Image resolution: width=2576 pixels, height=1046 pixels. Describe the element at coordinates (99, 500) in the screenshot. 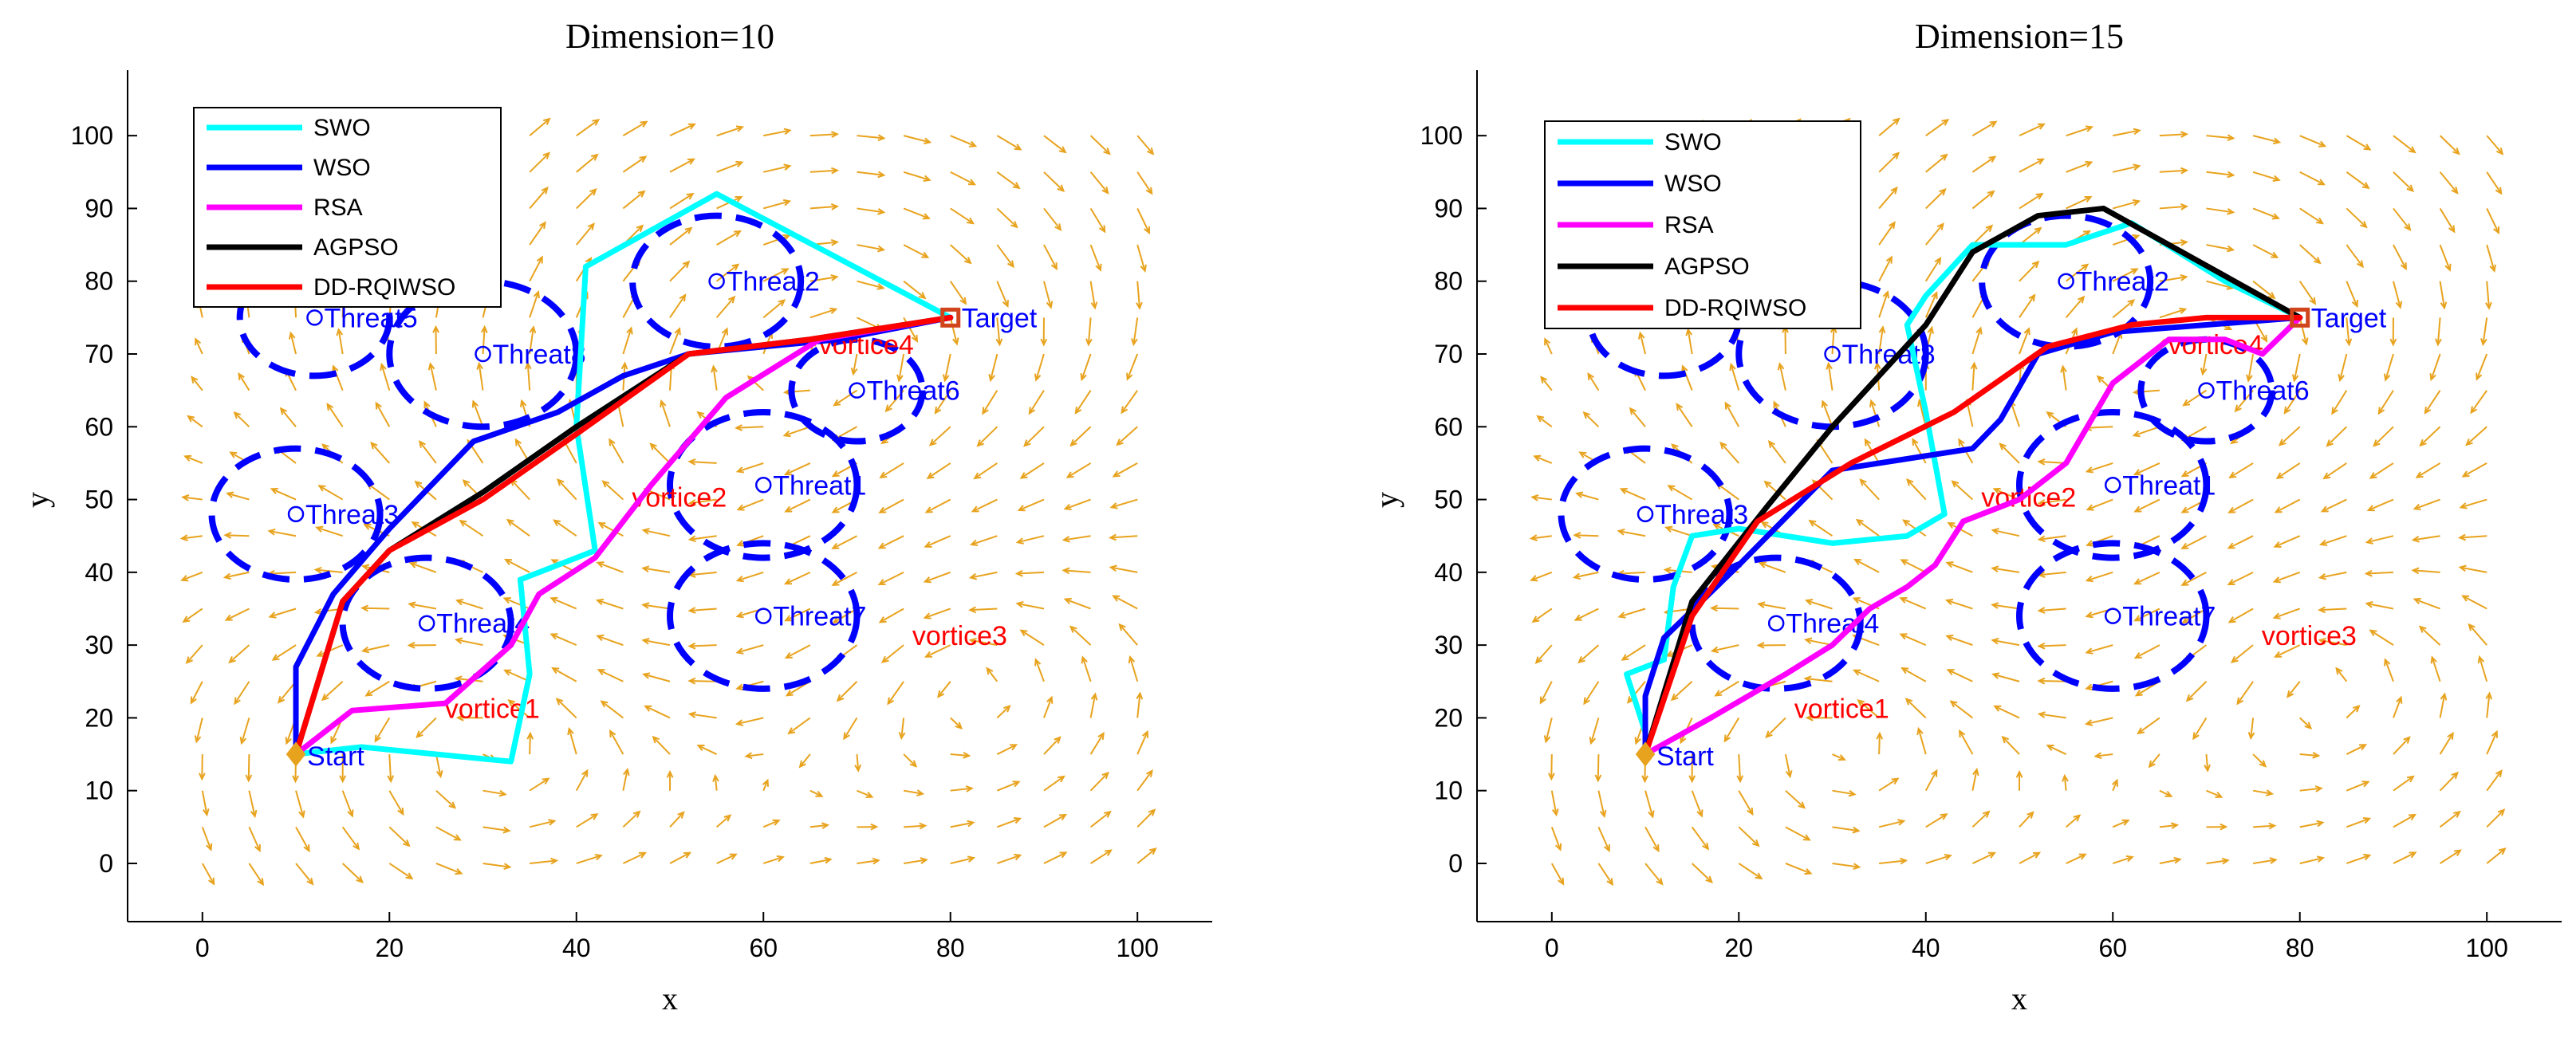

I see `y-tick-label: 50` at that location.